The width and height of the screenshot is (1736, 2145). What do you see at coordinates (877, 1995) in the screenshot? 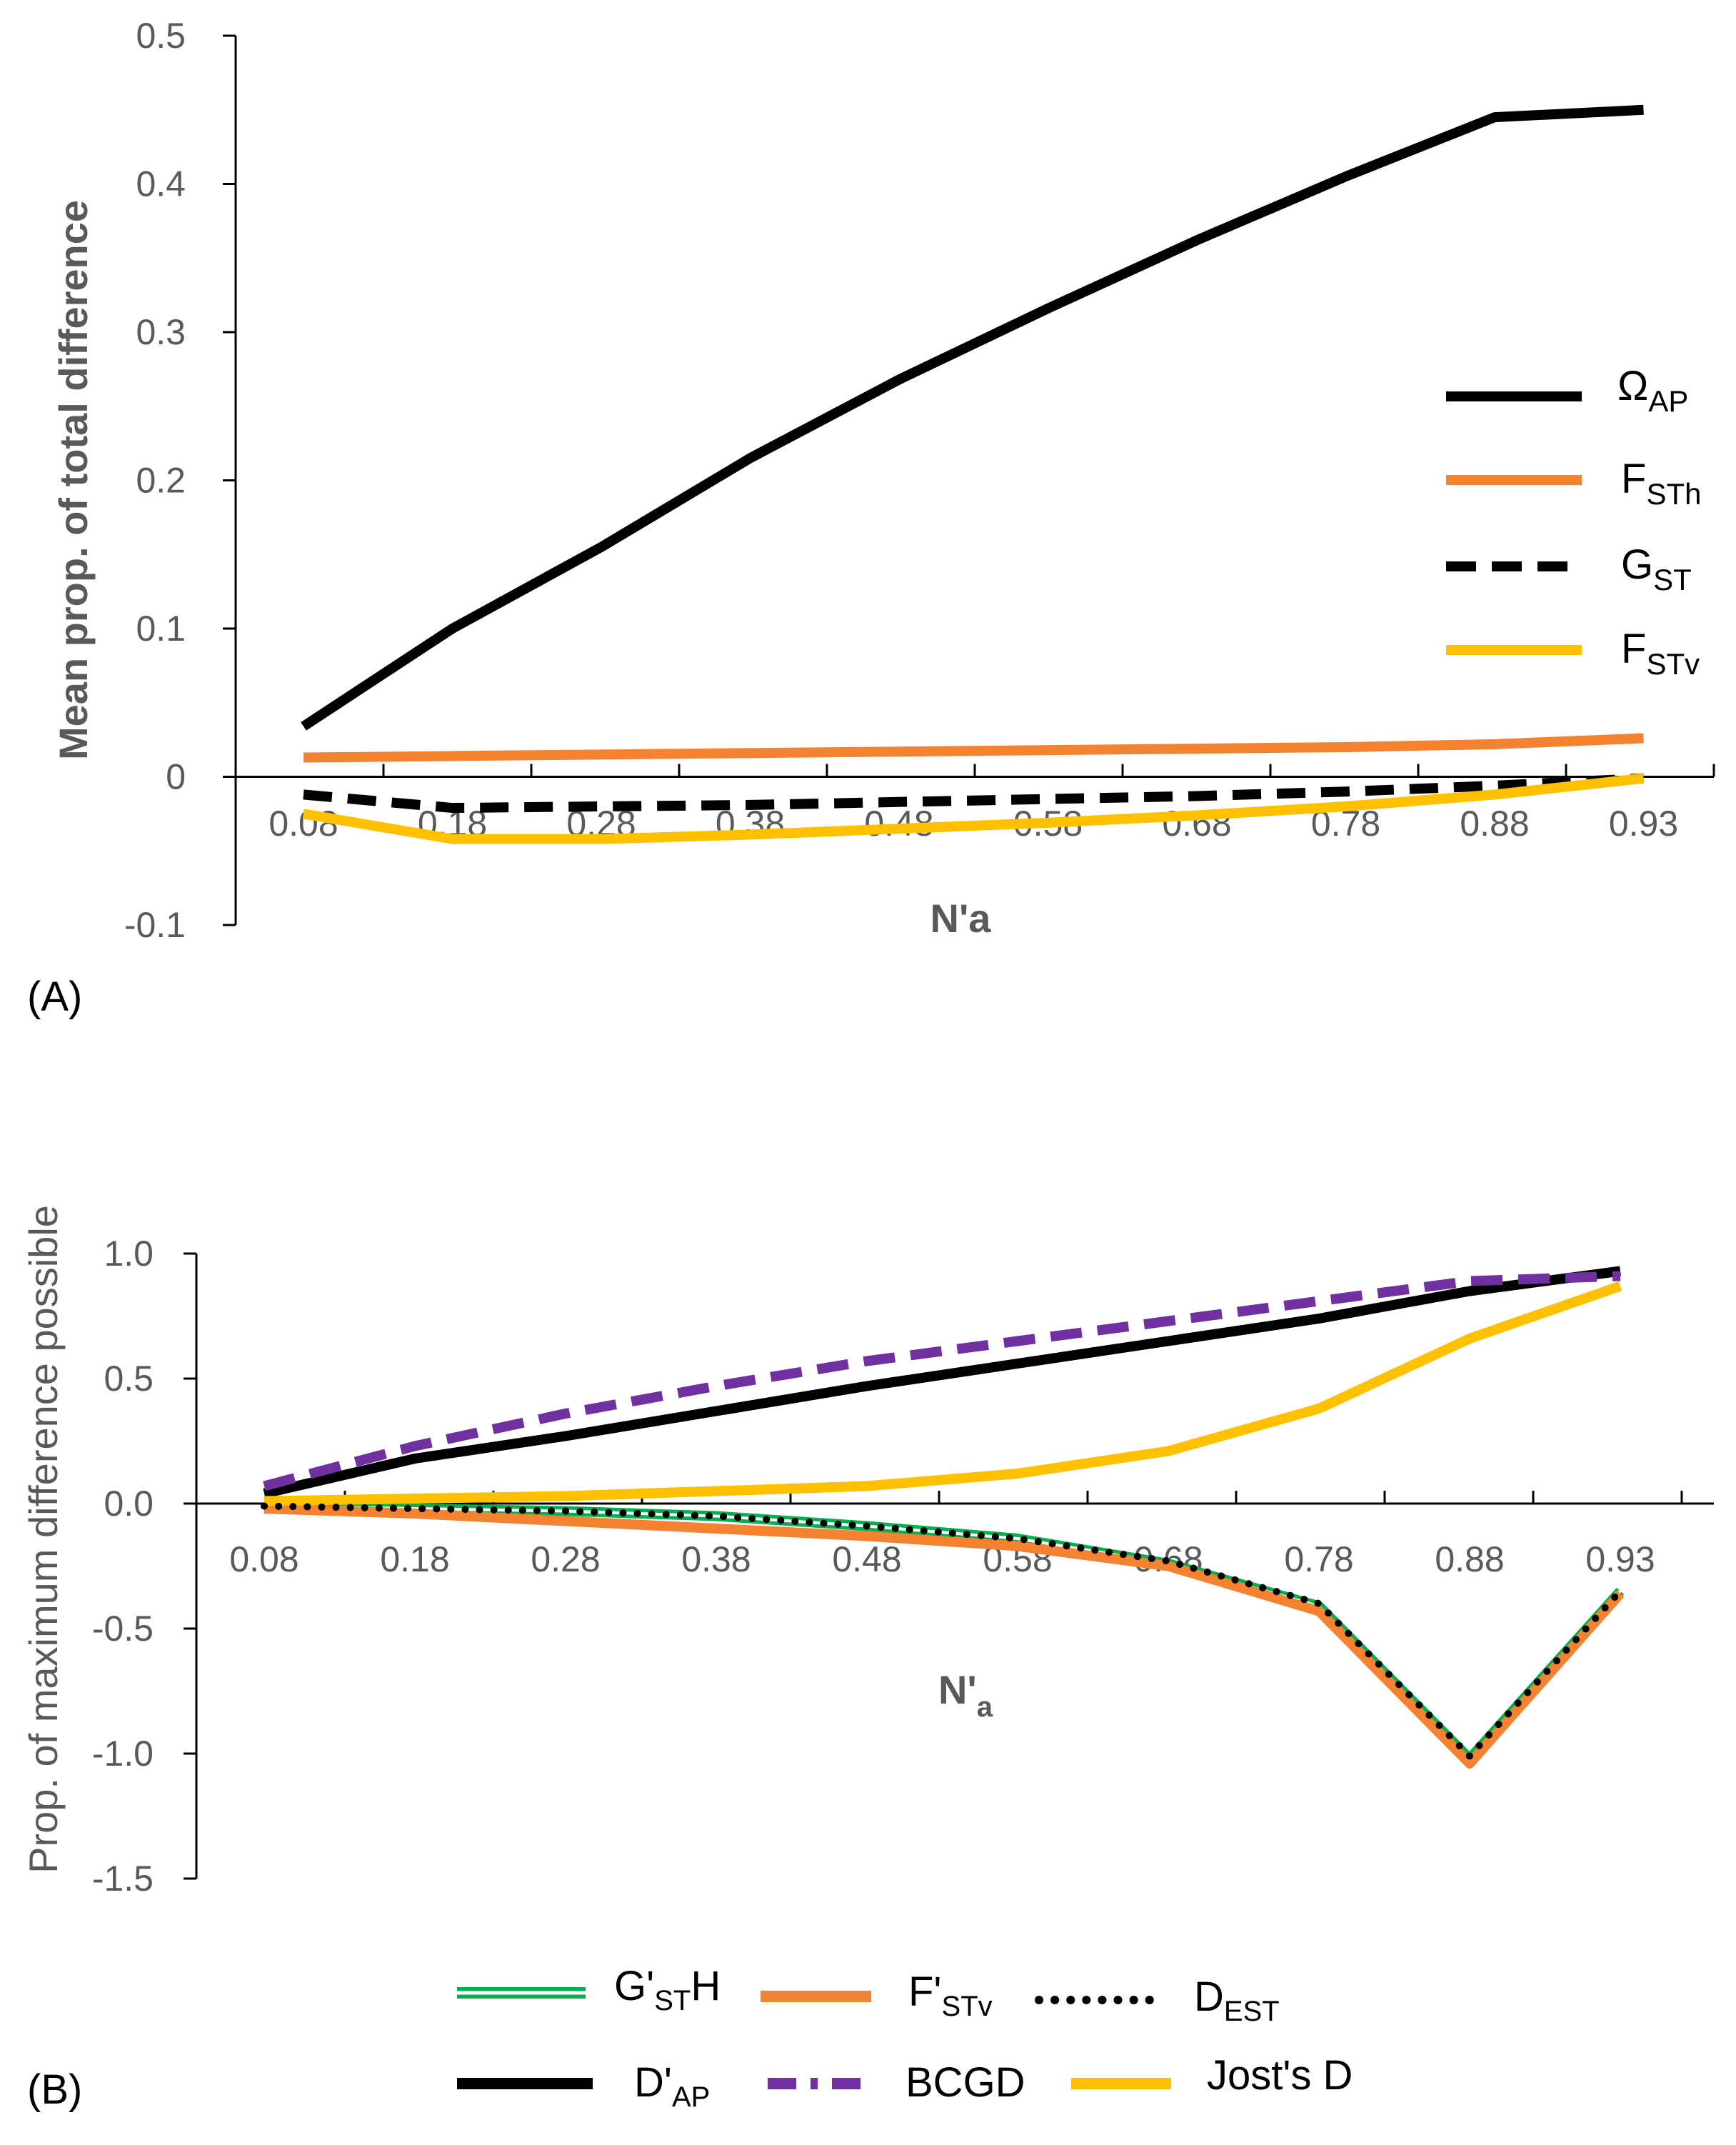
I see `legend-b-fstv: F'STv` at bounding box center [877, 1995].